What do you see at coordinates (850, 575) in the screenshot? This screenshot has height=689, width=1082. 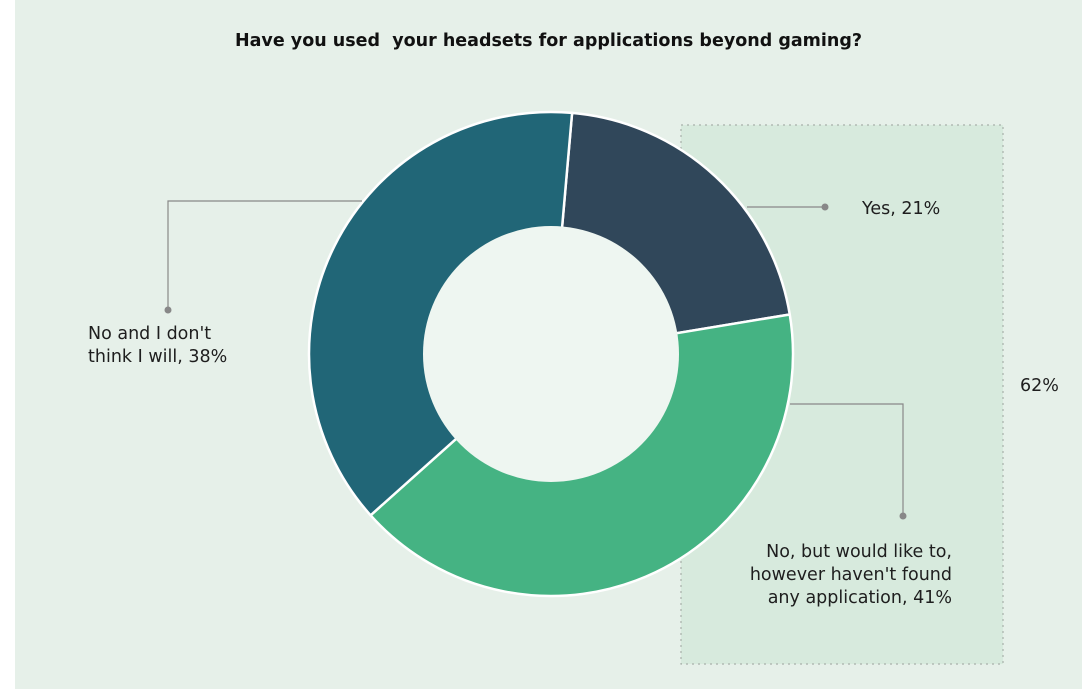 I see `data-label-would-line-2: however haven't found` at bounding box center [850, 575].